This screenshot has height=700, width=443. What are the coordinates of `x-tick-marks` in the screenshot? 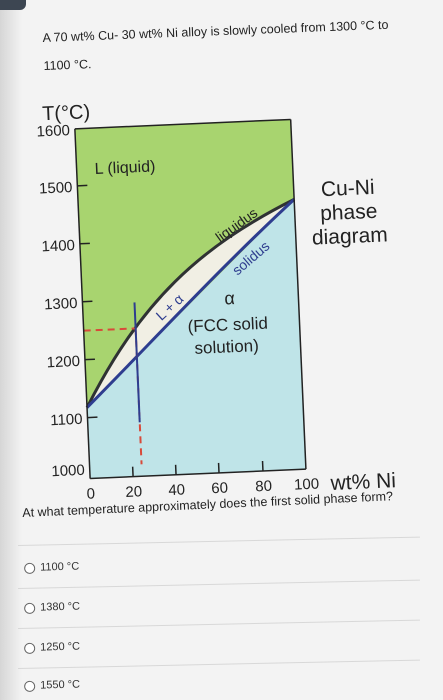 It's located at (197, 468).